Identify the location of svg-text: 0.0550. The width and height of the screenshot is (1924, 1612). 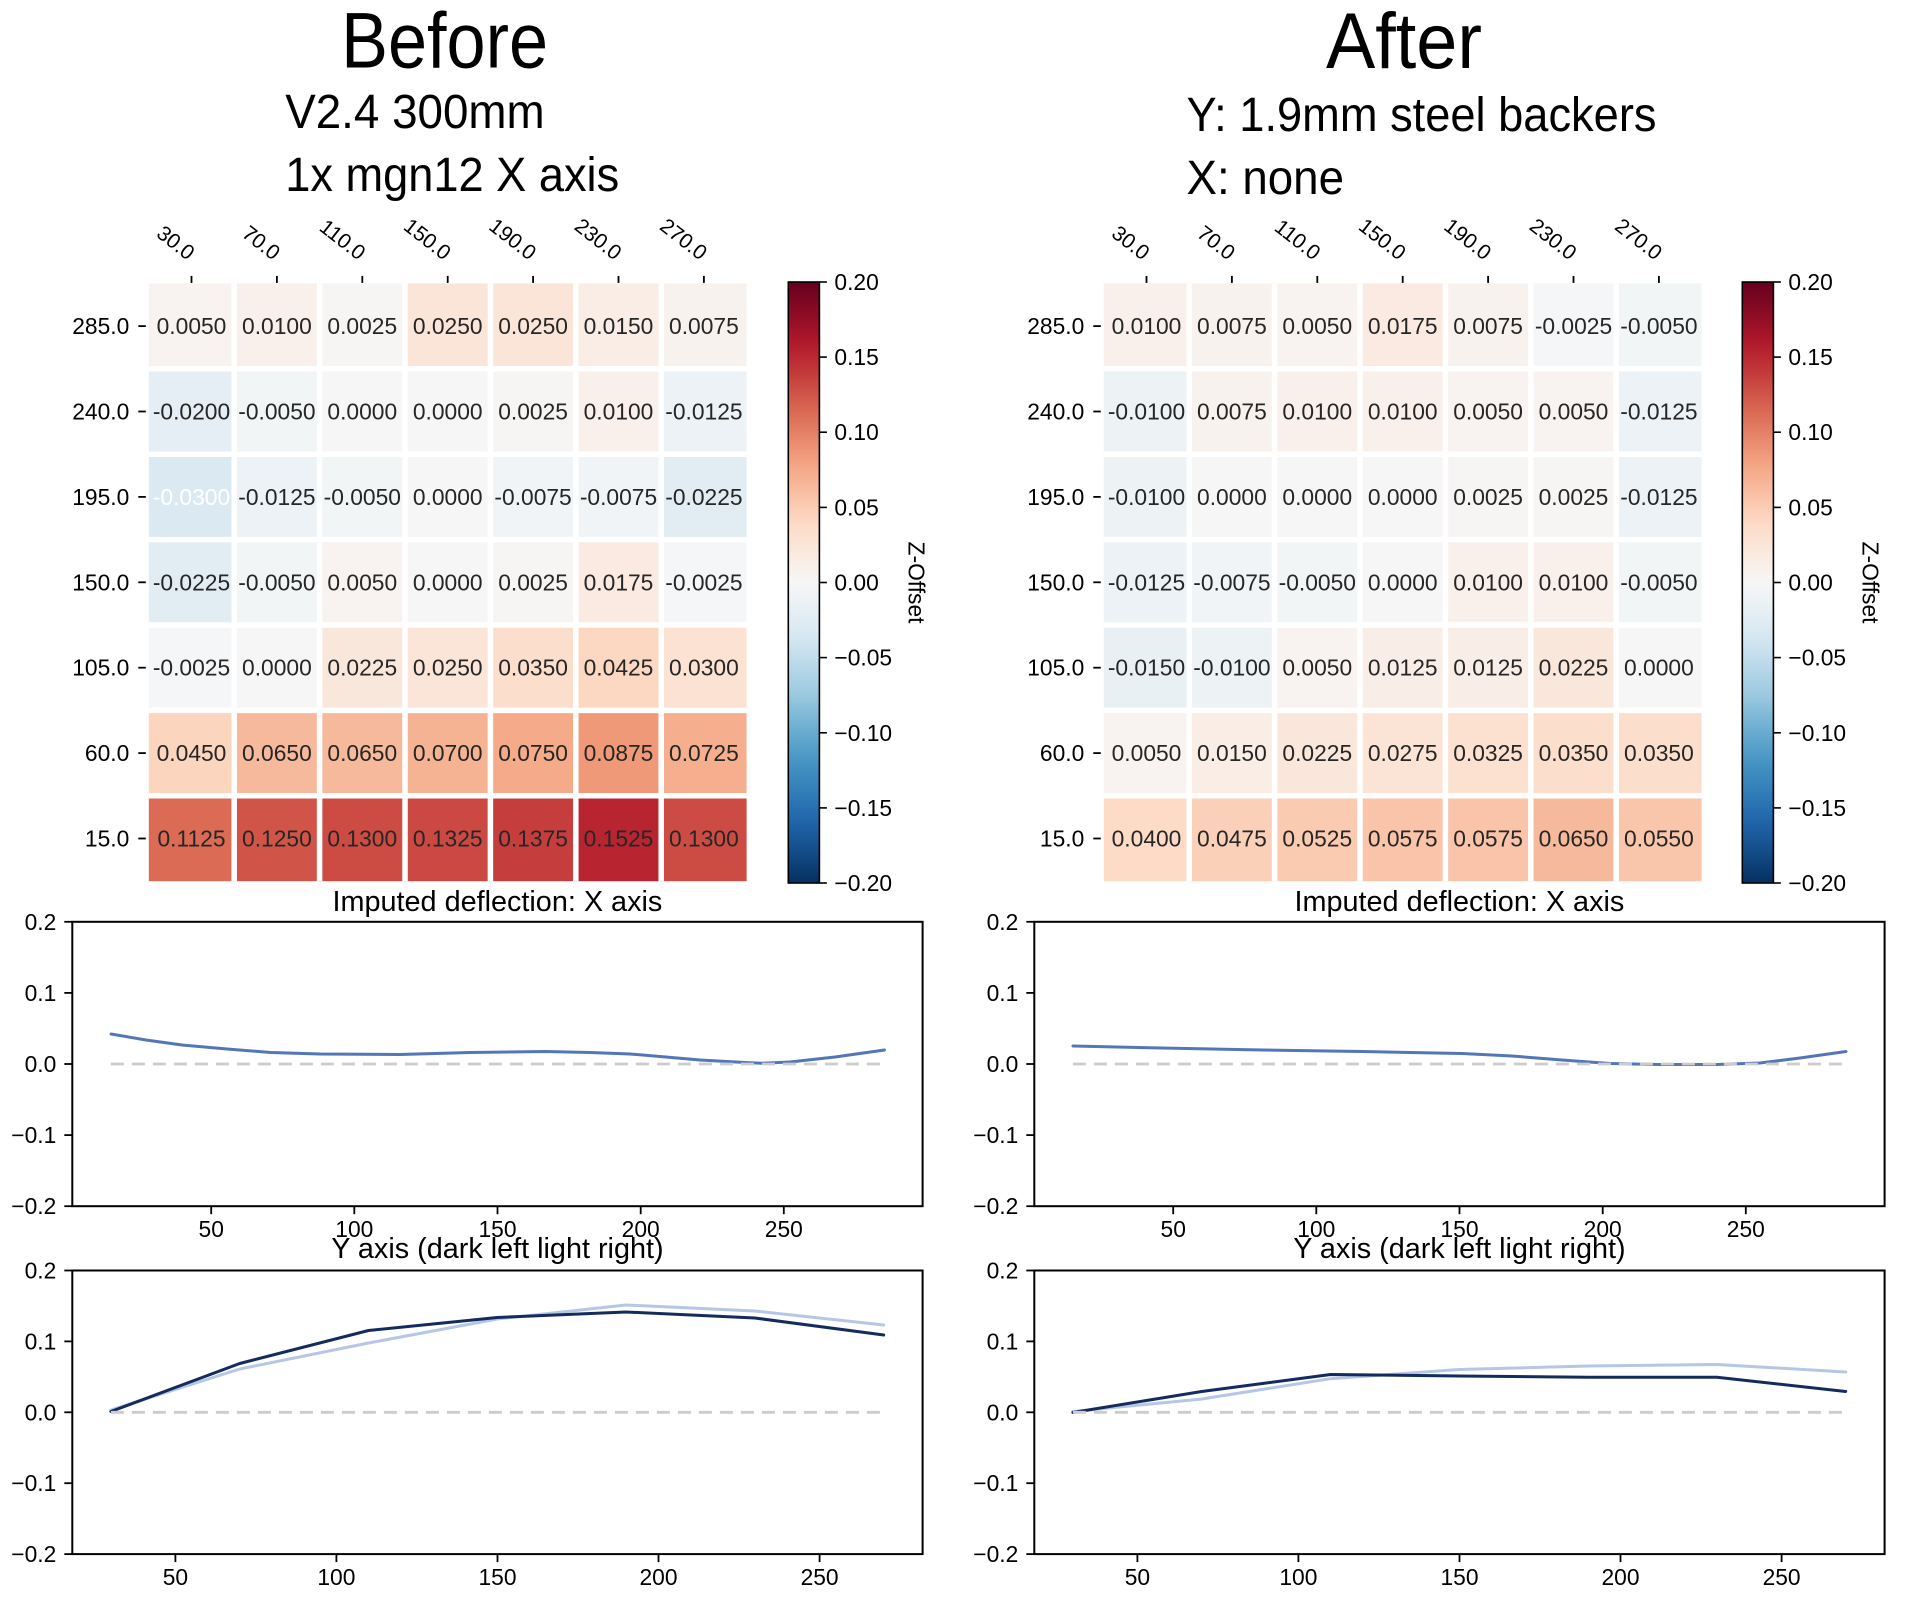
(1659, 839).